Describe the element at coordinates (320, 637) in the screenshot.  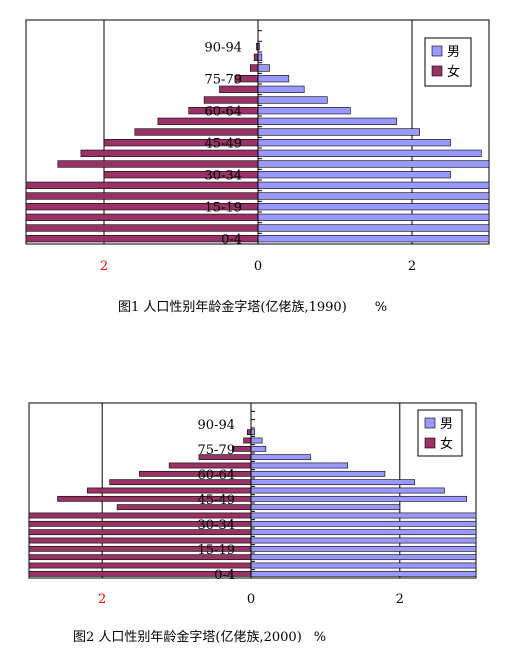
I see `chart2-unit: %` at that location.